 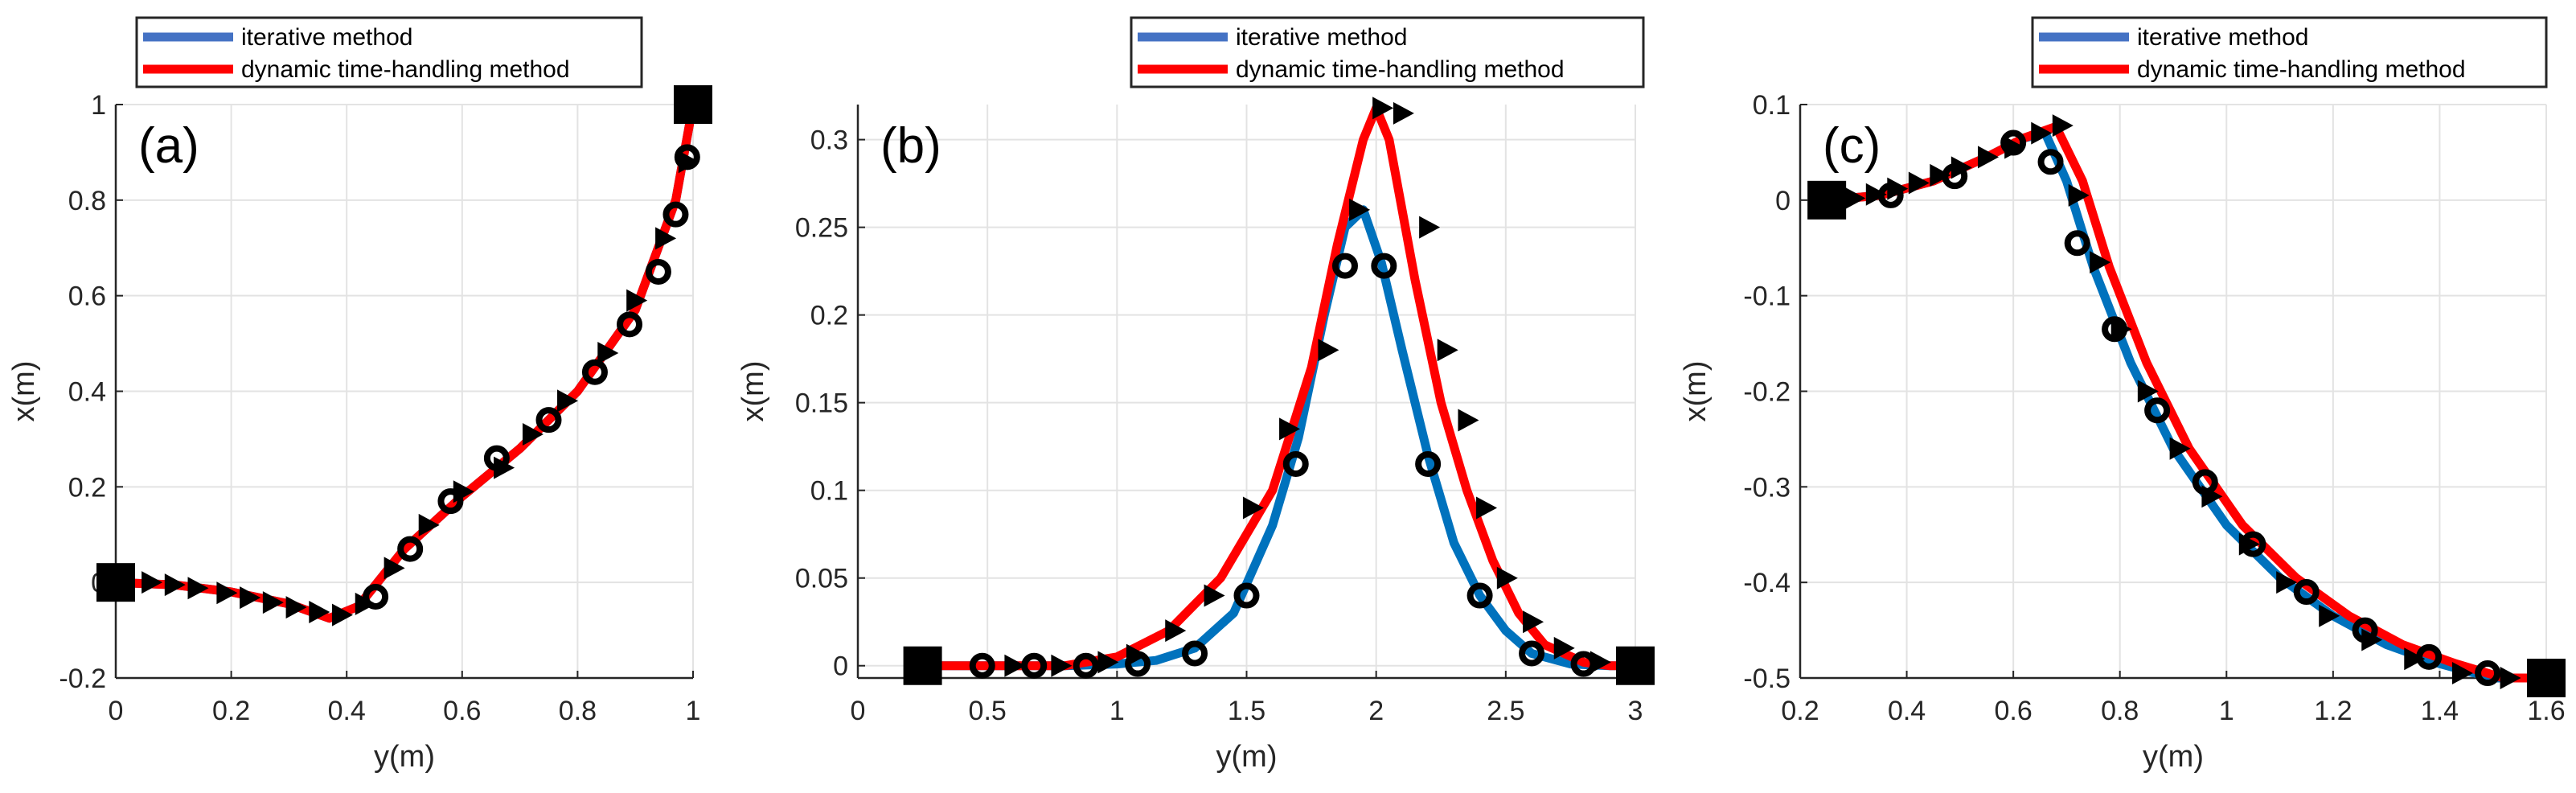 What do you see at coordinates (1772, 105) in the screenshot?
I see `y-tick-label: 0.1` at bounding box center [1772, 105].